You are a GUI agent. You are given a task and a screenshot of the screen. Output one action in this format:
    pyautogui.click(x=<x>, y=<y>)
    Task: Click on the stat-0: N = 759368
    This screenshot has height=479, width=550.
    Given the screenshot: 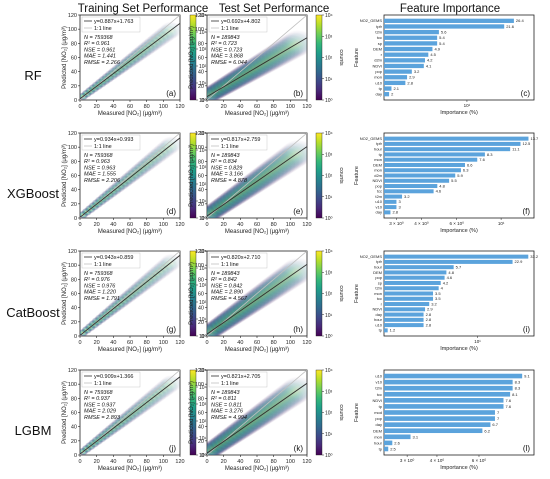 What is the action you would take?
    pyautogui.click(x=99, y=393)
    